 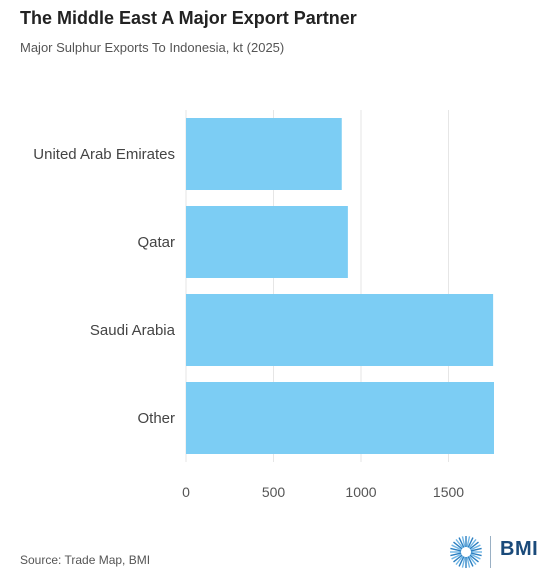 What do you see at coordinates (186, 492) in the screenshot?
I see `x-tick-label: 0` at bounding box center [186, 492].